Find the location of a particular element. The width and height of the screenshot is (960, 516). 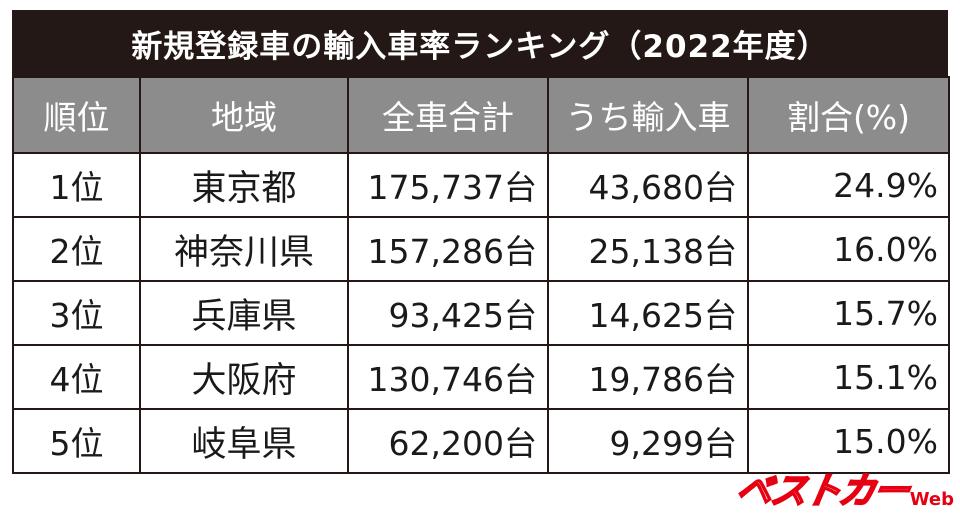

region-cell: 岐阜県 is located at coordinates (244, 441).